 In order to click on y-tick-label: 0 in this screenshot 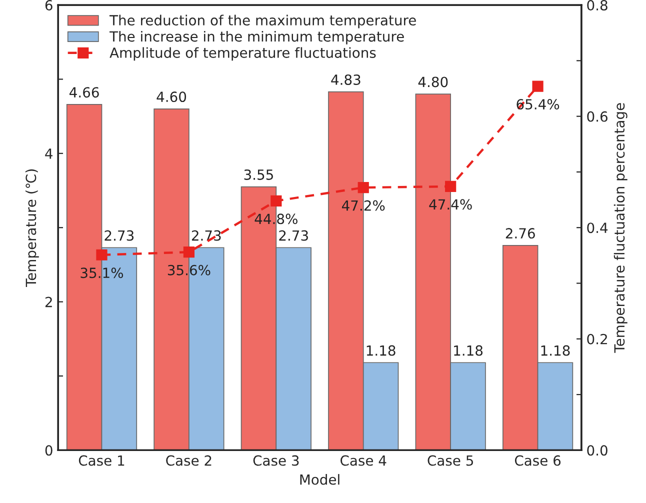, I will do `click(48, 450)`.